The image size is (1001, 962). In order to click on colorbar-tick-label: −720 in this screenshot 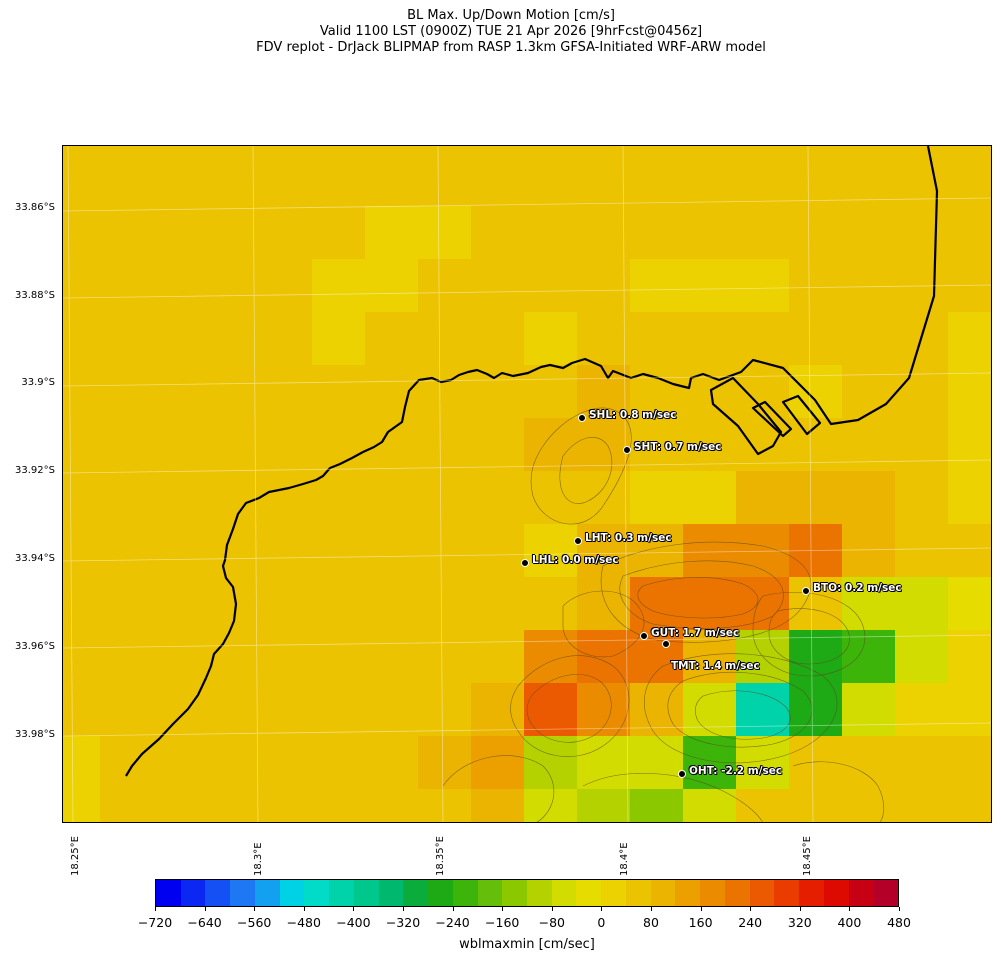, I will do `click(155, 922)`.